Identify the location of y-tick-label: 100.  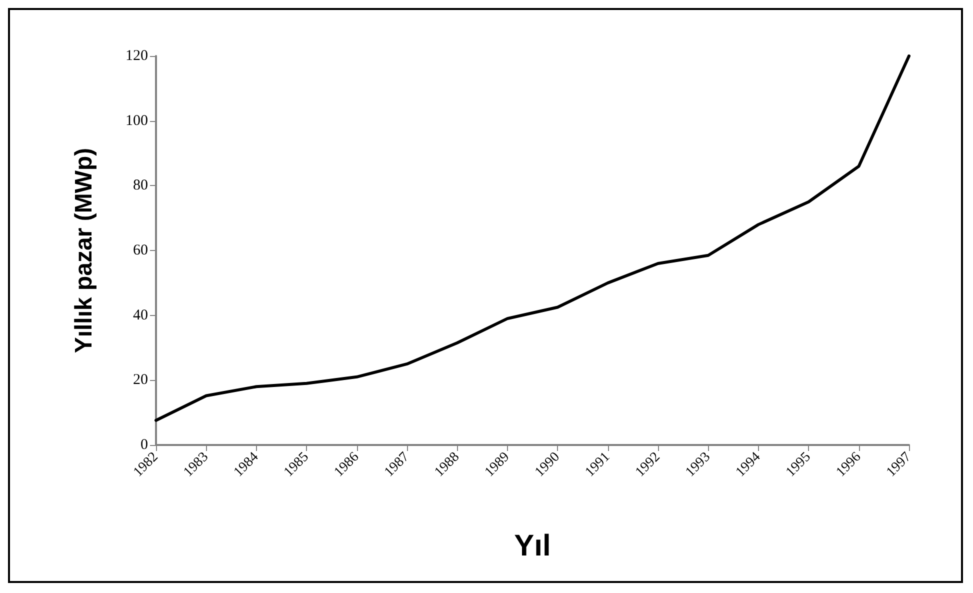
(137, 120).